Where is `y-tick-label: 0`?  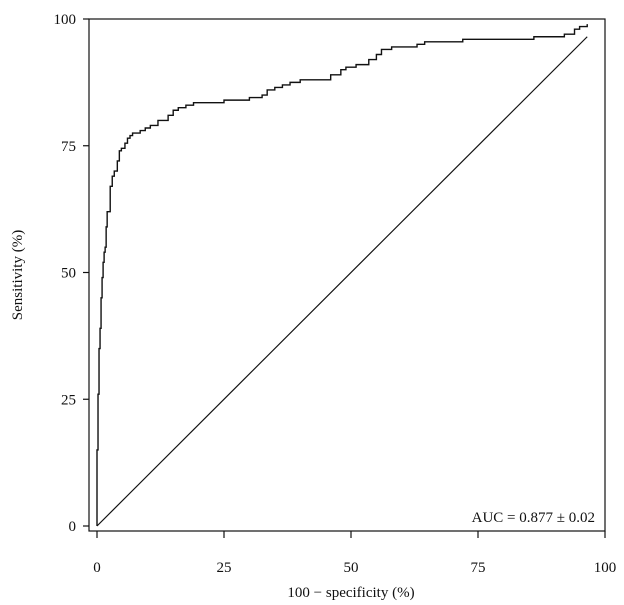
y-tick-label: 0 is located at coordinates (73, 527).